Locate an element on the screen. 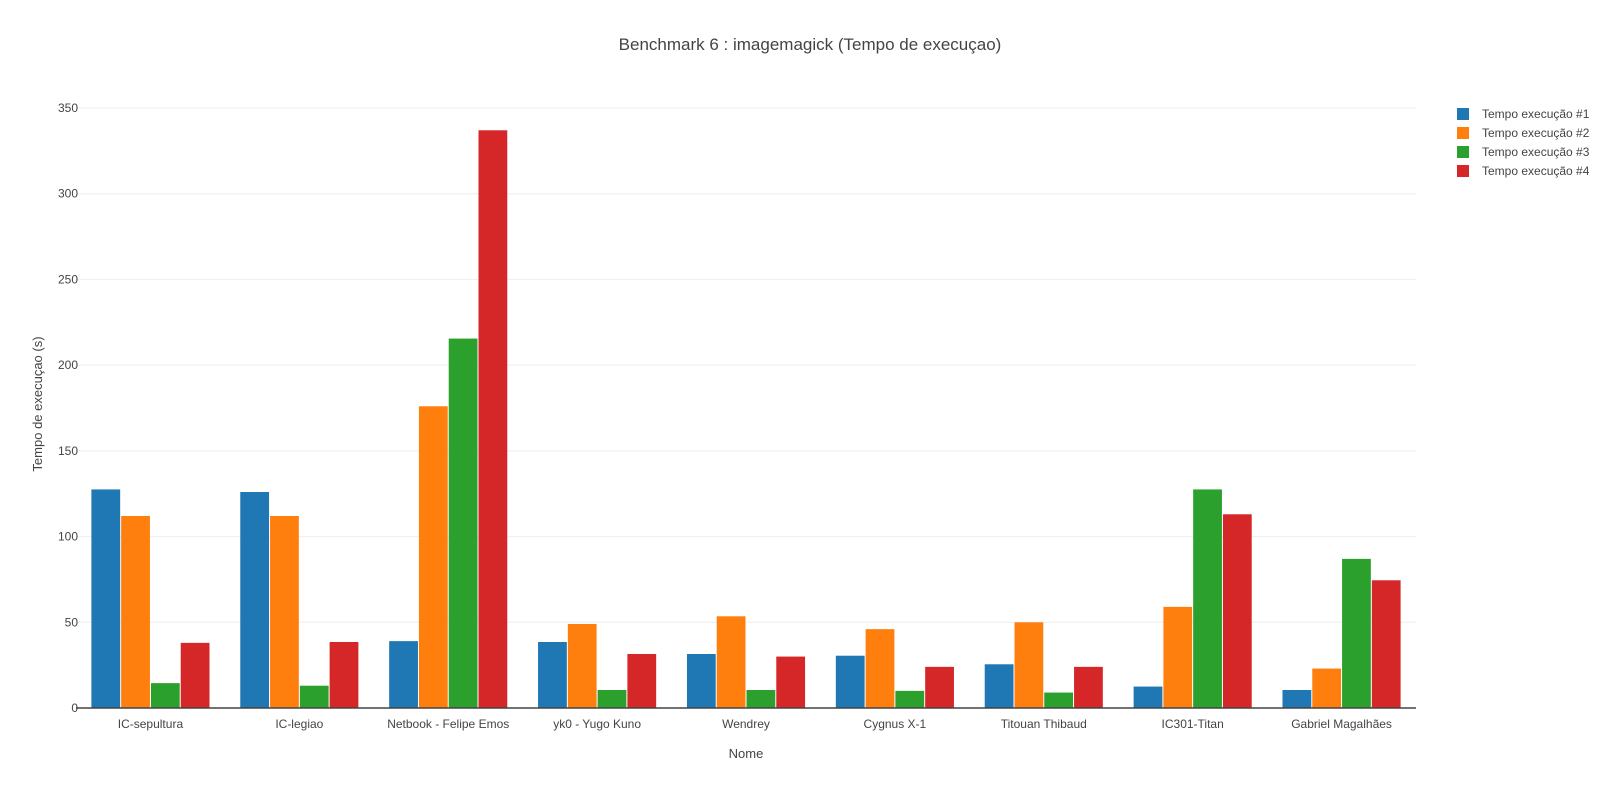  y-tick-label: 200 is located at coordinates (68, 365).